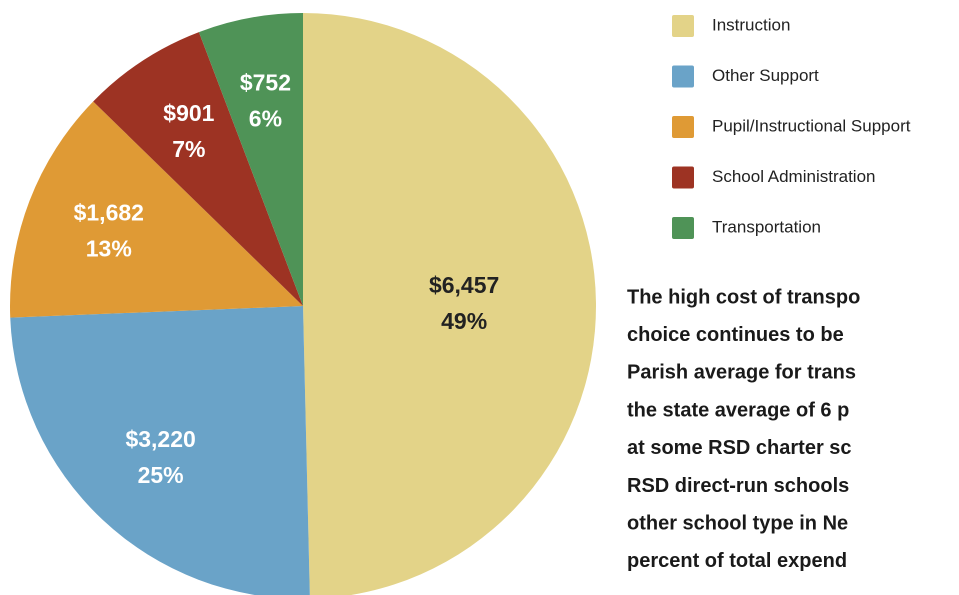 This screenshot has width=959, height=595. Describe the element at coordinates (188, 113) in the screenshot. I see `slice-value-label: $901` at that location.